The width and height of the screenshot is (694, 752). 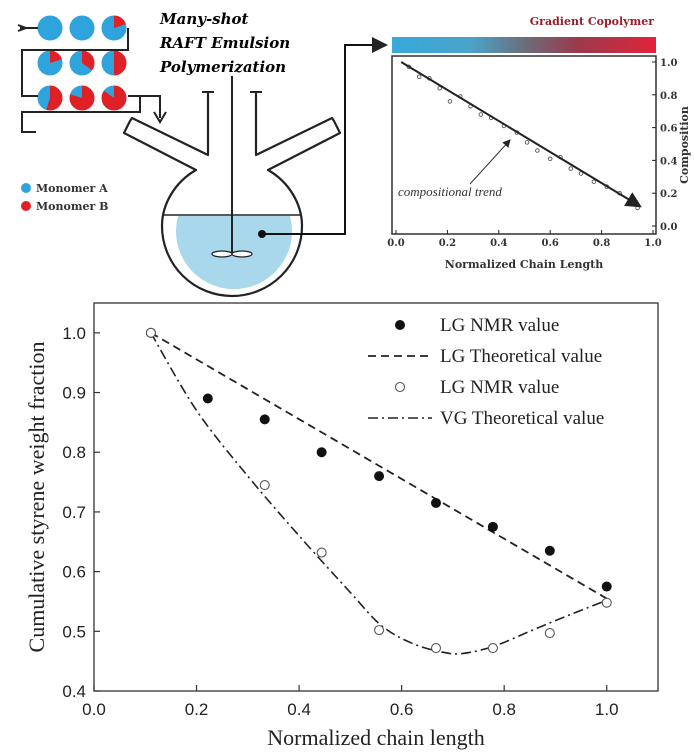 What do you see at coordinates (521, 356) in the screenshot?
I see `legend-label: LG Theoretical value` at bounding box center [521, 356].